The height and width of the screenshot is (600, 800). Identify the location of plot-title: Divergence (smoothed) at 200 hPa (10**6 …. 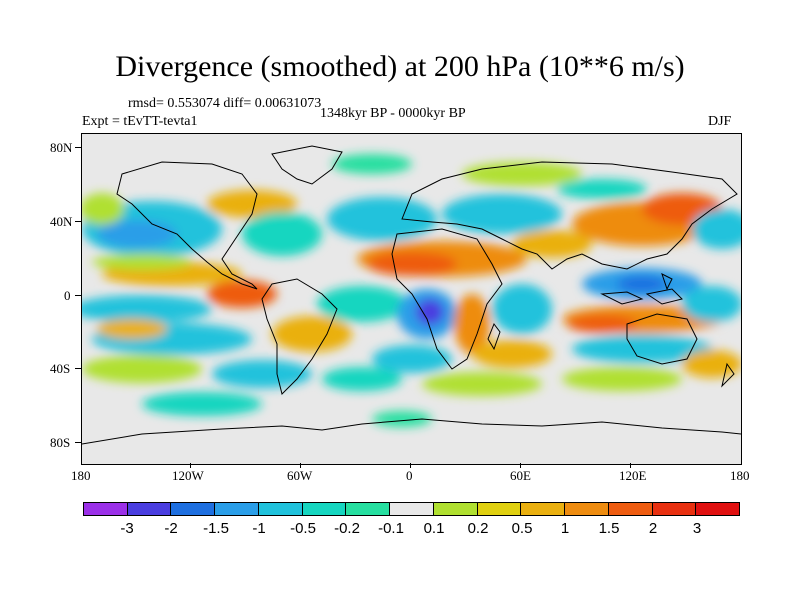
(400, 66).